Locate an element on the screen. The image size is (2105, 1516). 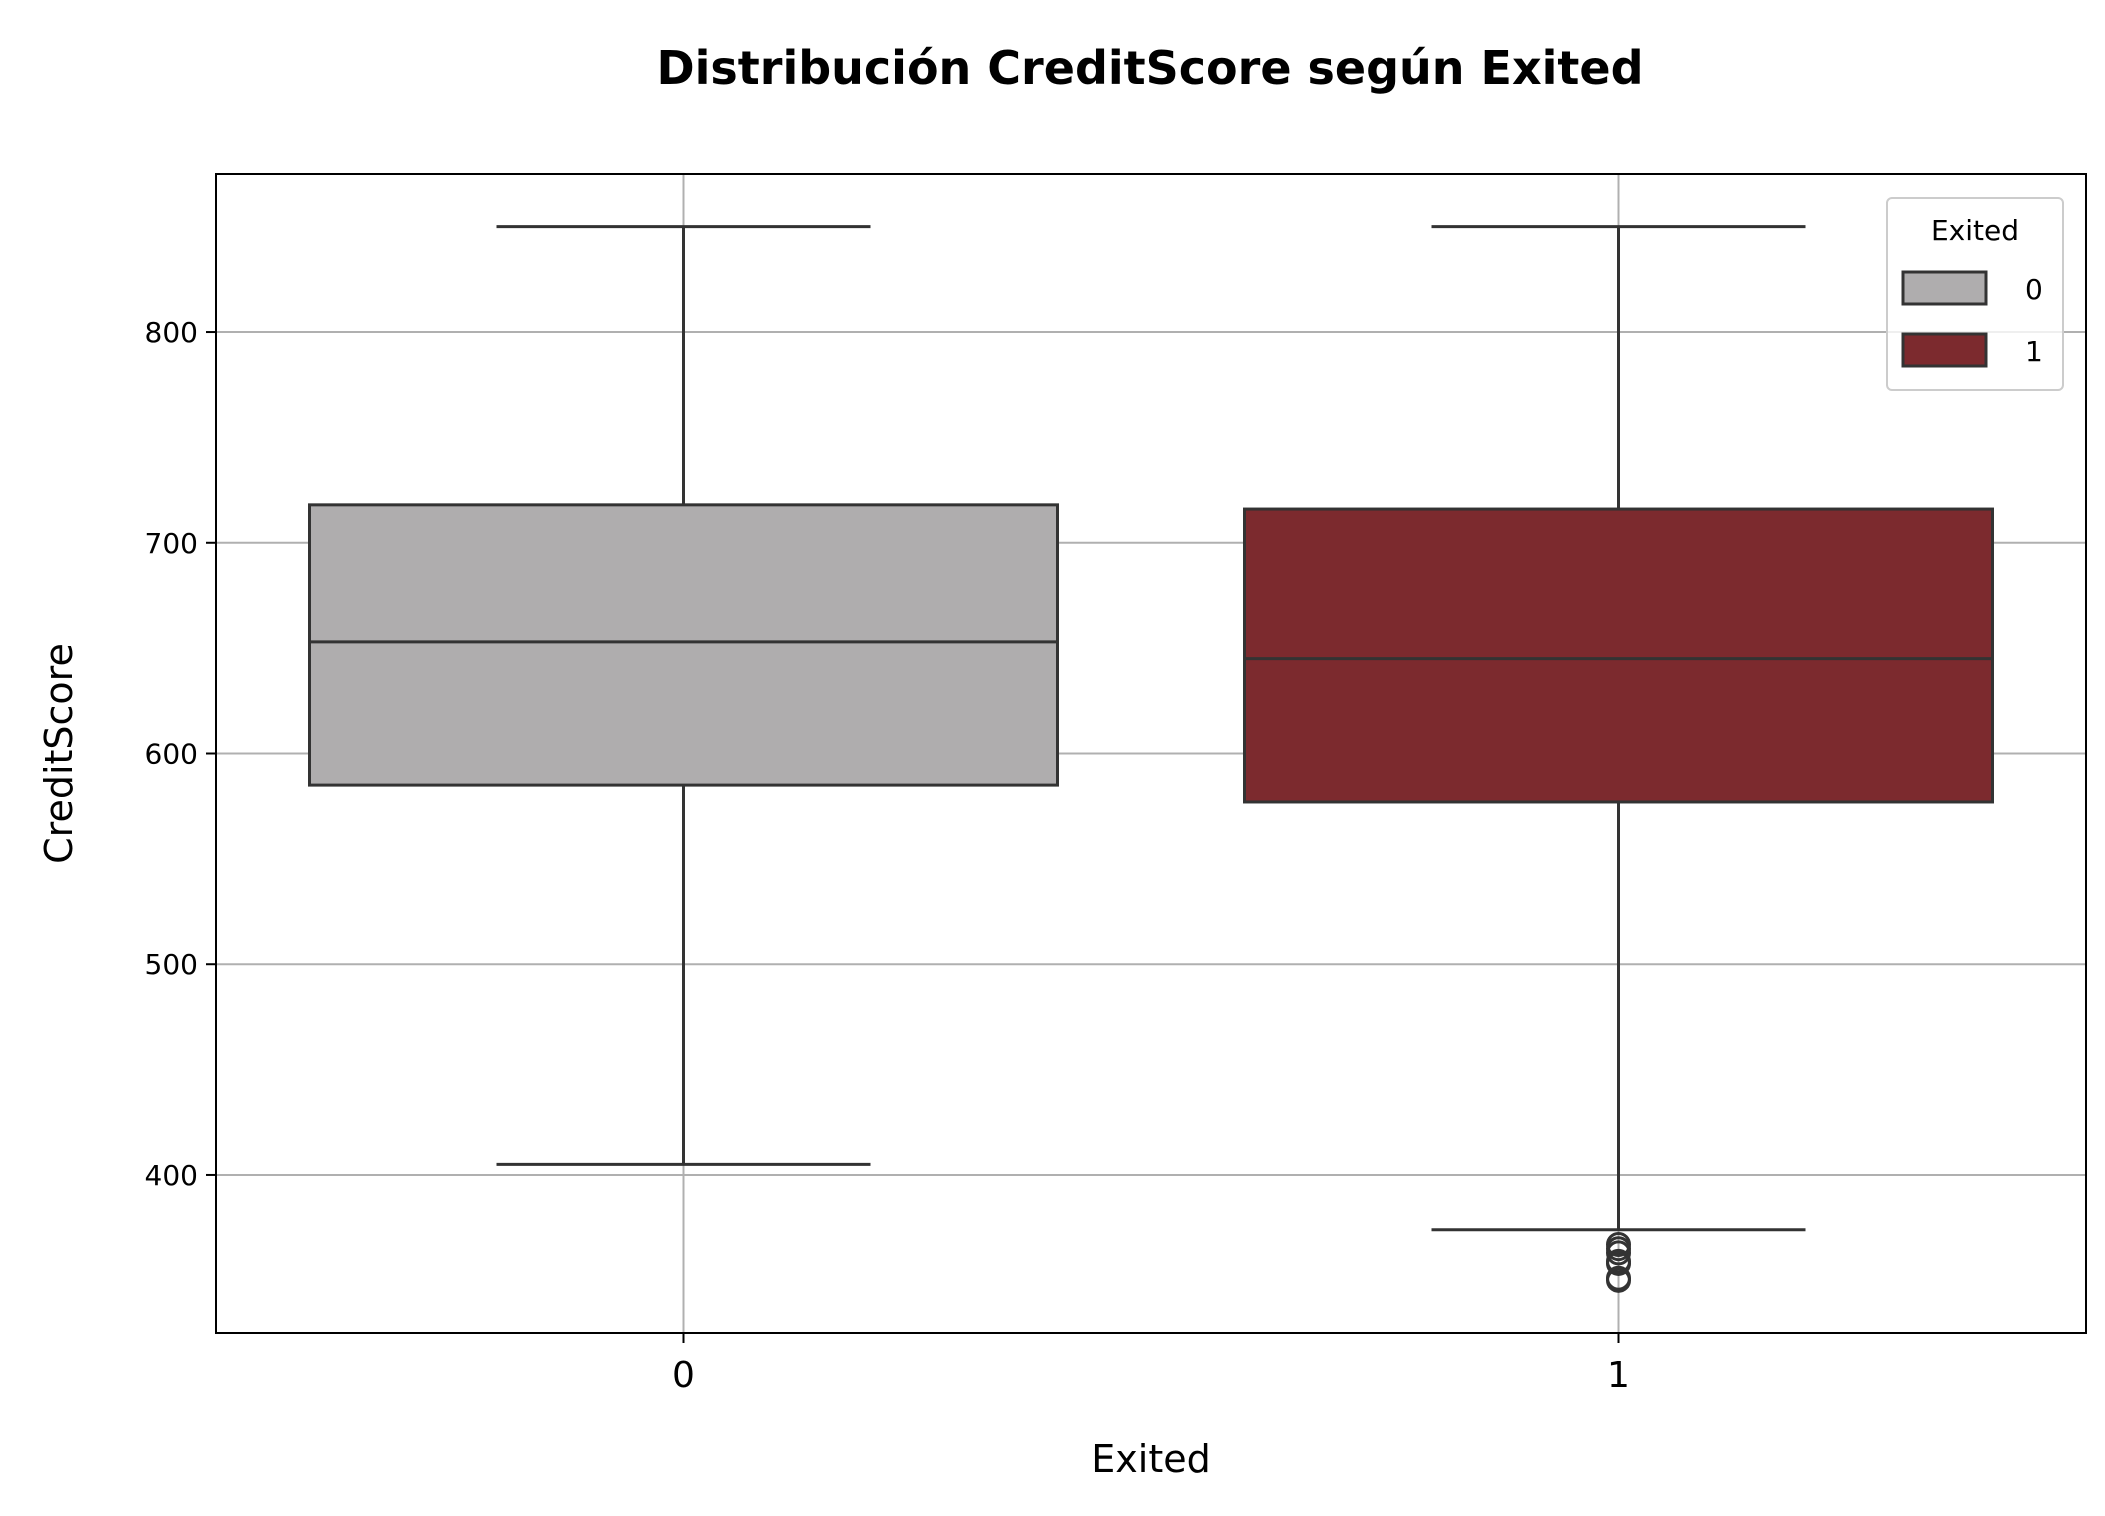
x-axis-label: Exited is located at coordinates (1150, 1459).